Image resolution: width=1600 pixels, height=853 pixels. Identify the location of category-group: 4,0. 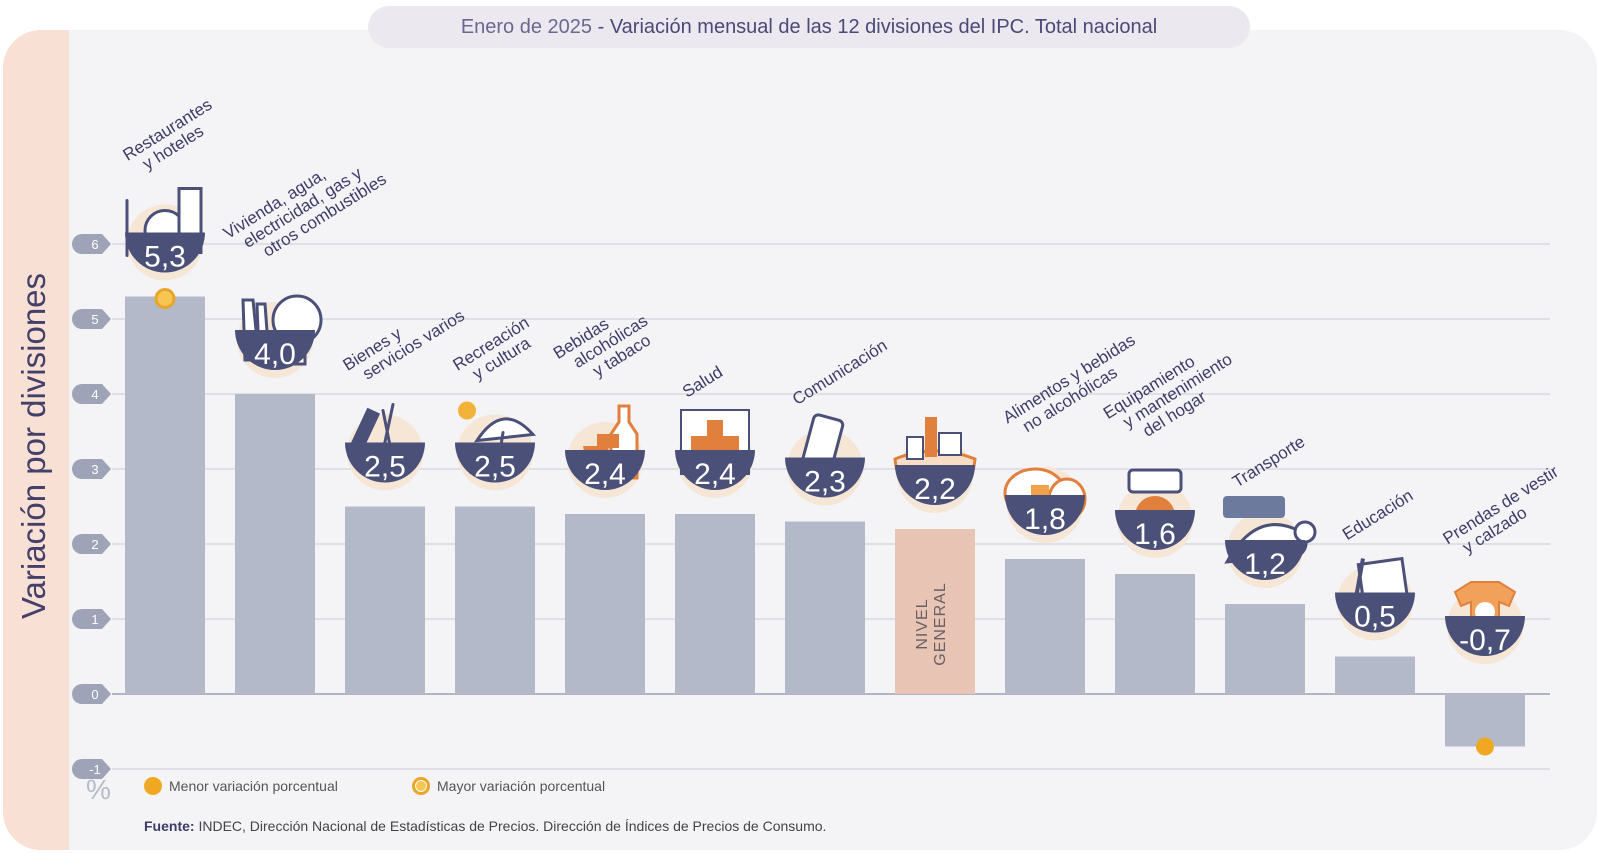
(279, 336).